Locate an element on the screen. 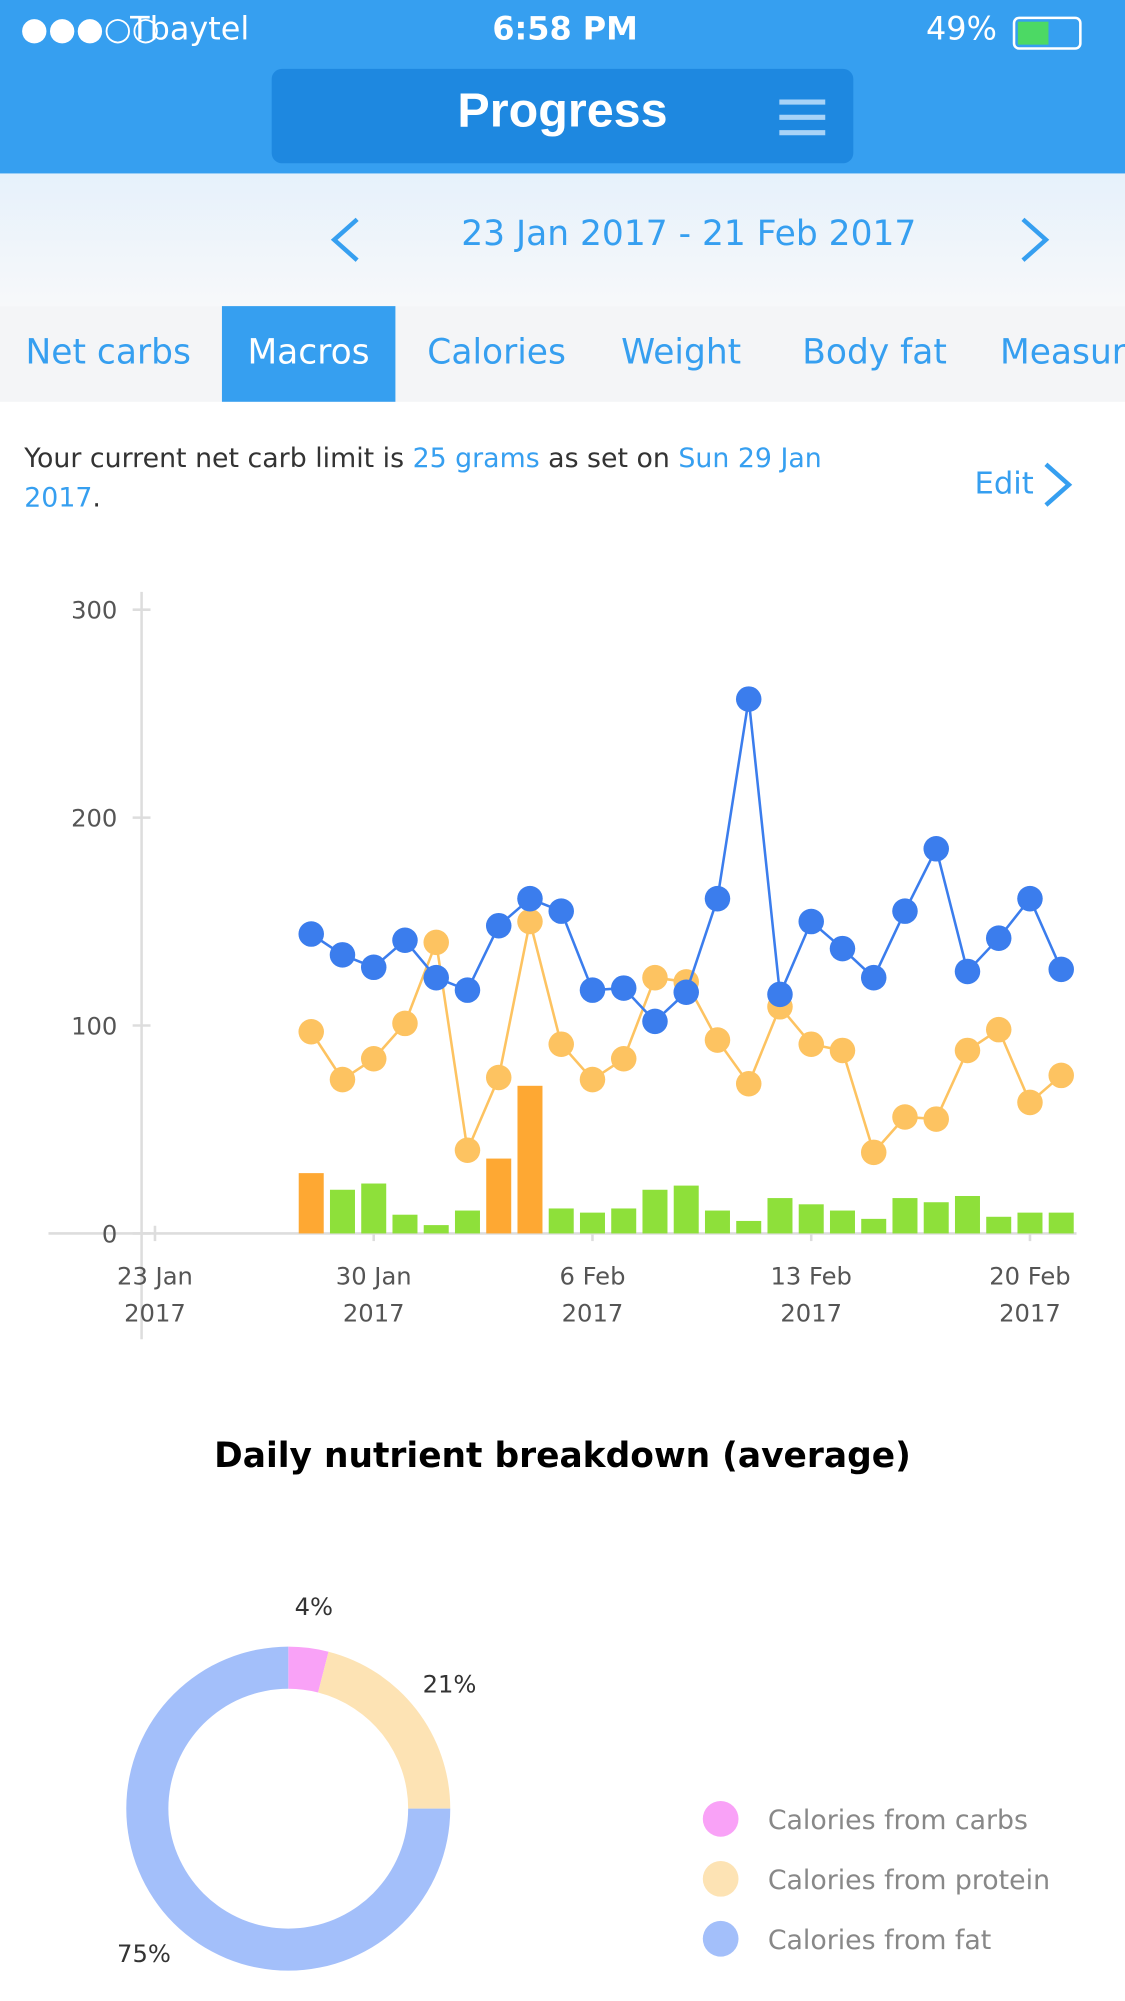 The width and height of the screenshot is (1125, 2001). info-limit: 25 grams is located at coordinates (476, 458).